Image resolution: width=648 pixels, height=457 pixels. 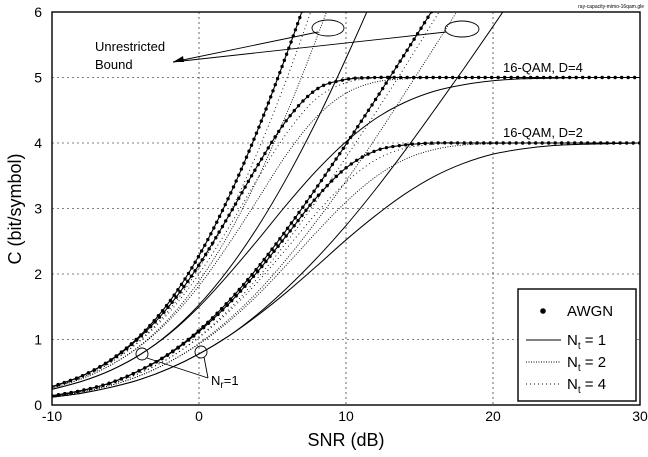 I want to click on legend: AWGN Nt = 1 Nt = 2 Nt = 4, so click(x=577, y=345).